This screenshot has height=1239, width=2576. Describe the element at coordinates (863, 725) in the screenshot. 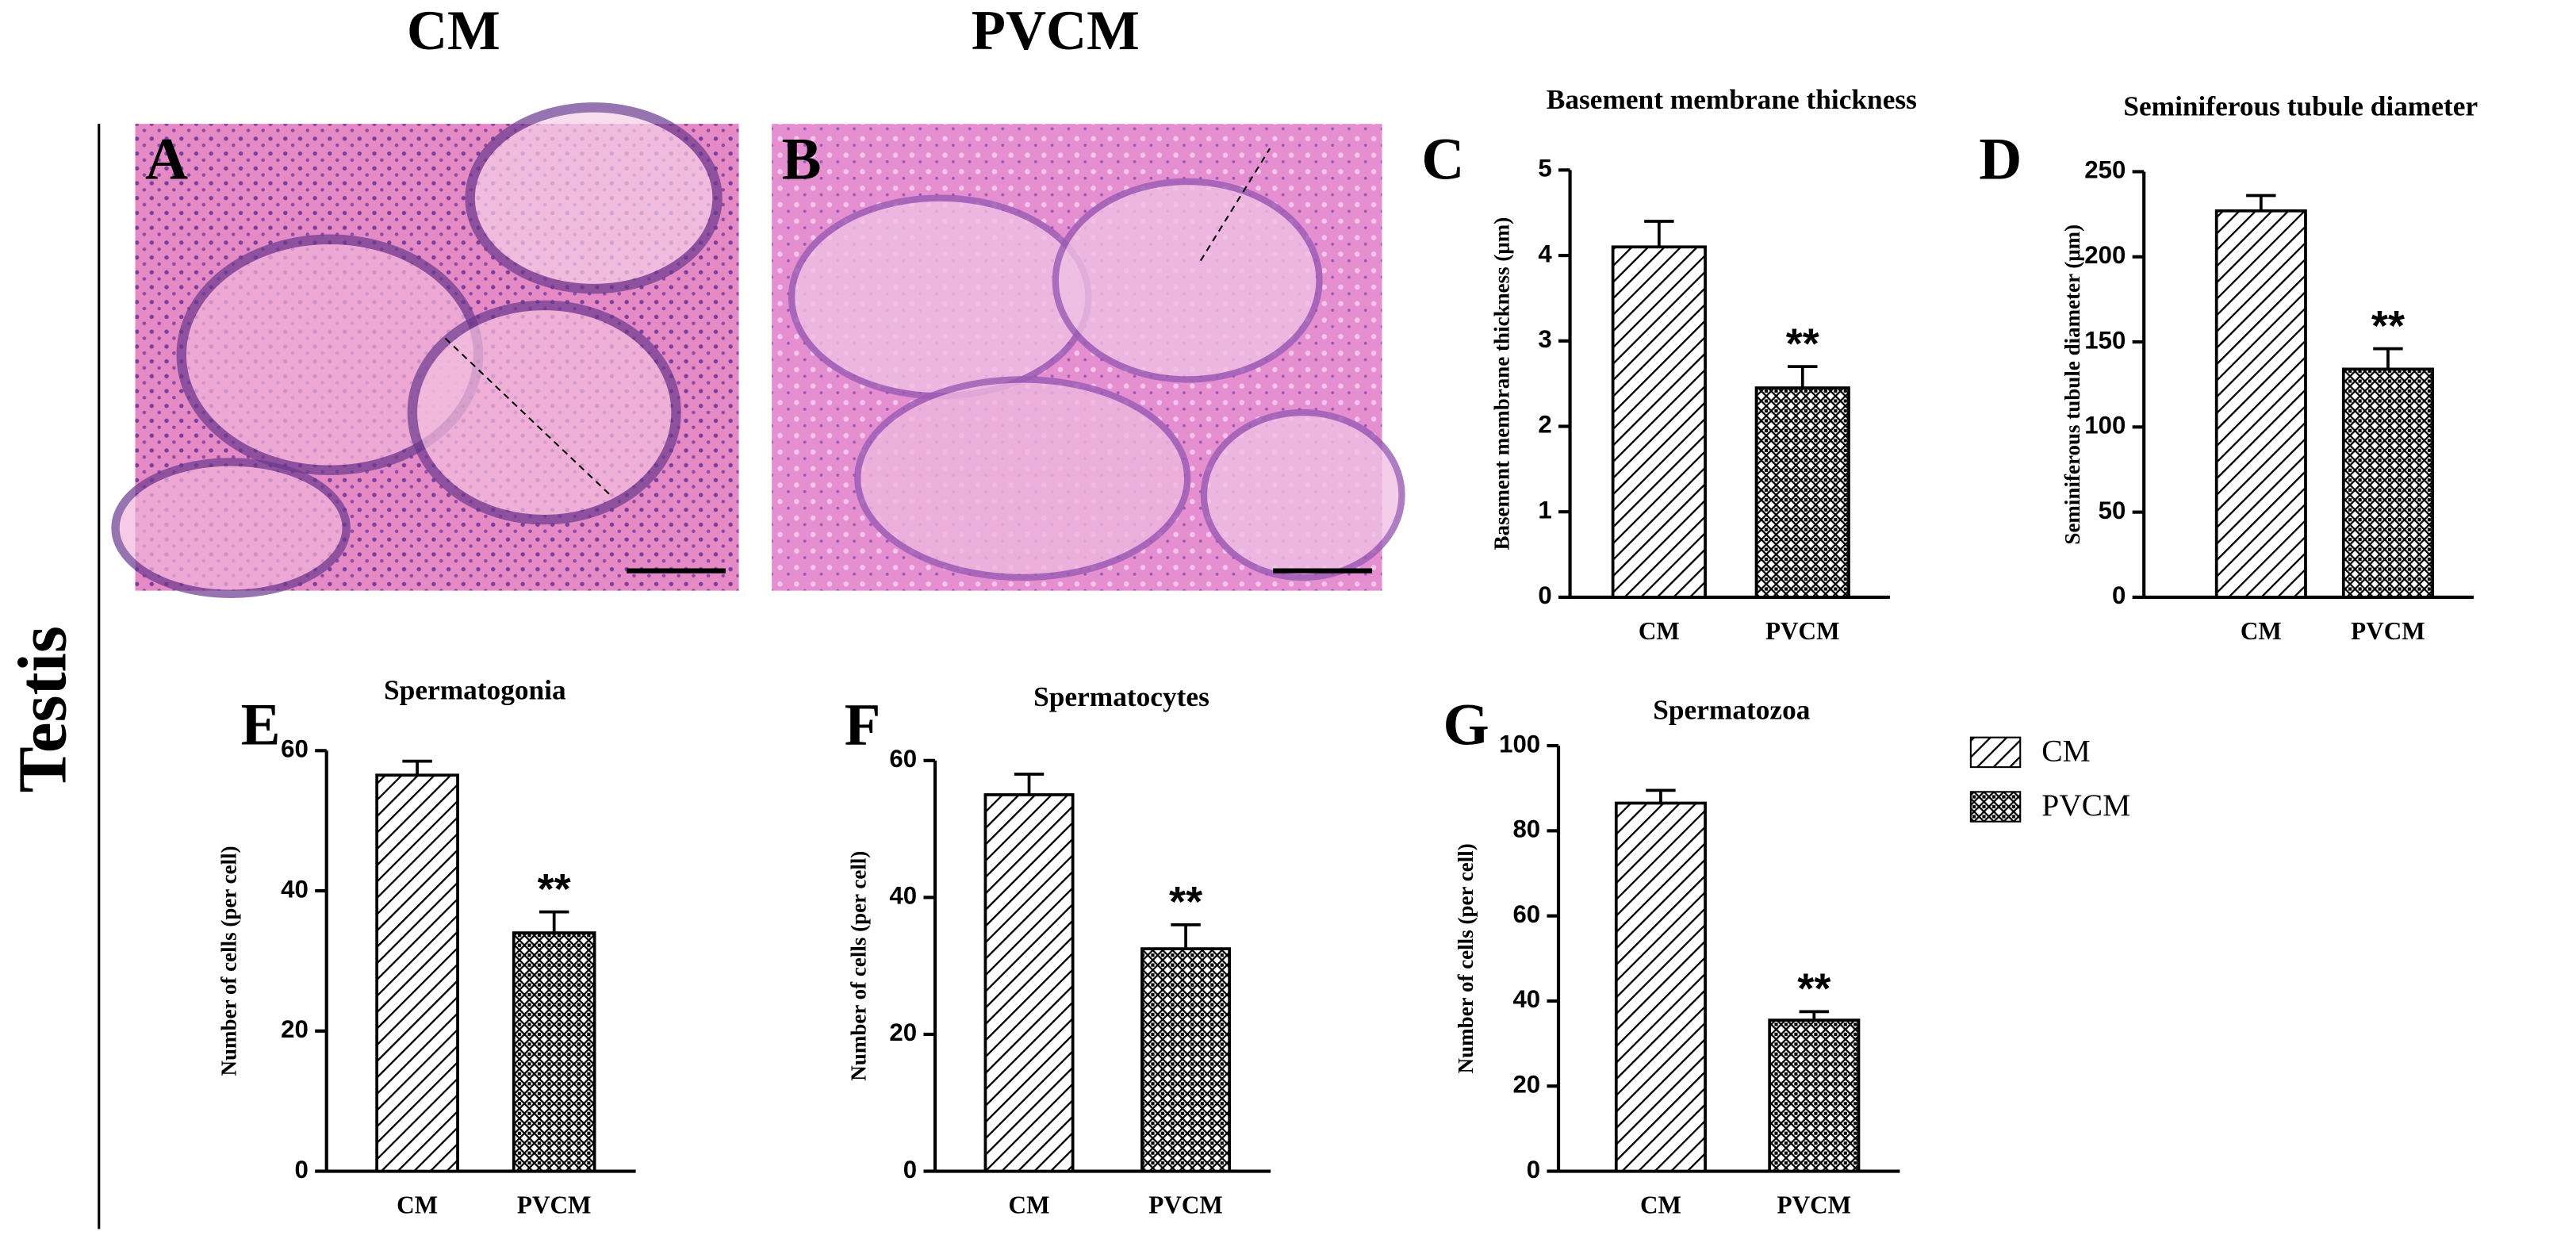

I see `panel-letter: F` at that location.